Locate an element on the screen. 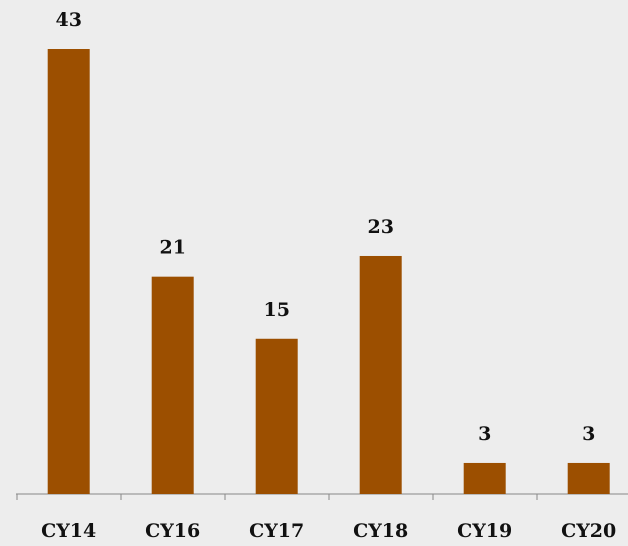 Image resolution: width=628 pixels, height=546 pixels. x-tick-label: CY19 is located at coordinates (484, 531).